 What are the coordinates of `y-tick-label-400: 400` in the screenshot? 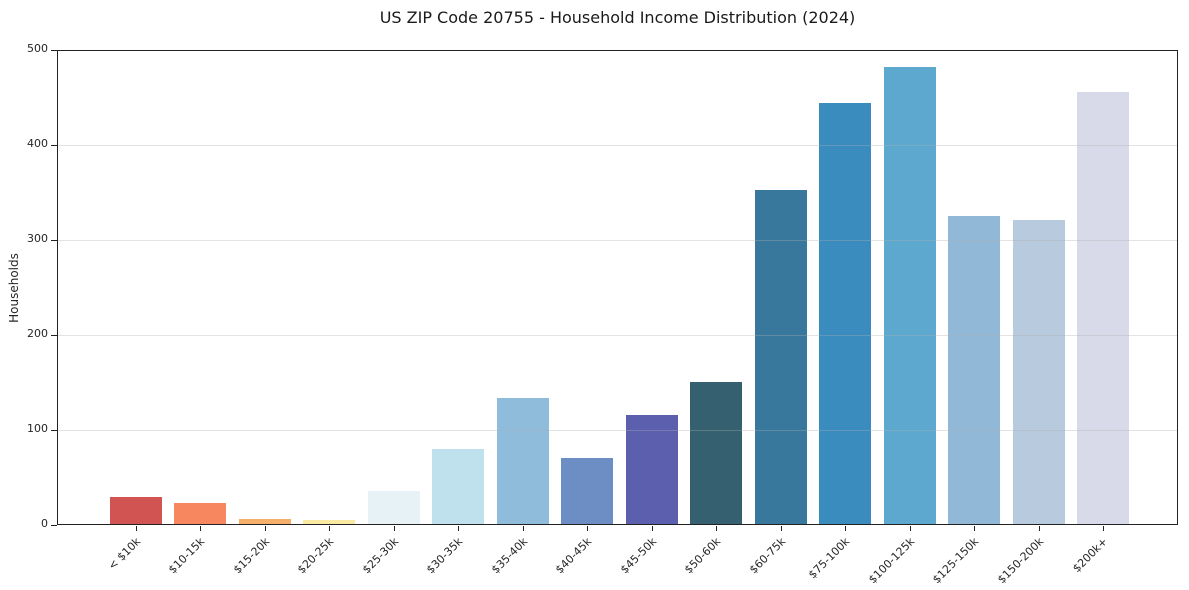 It's located at (37, 143).